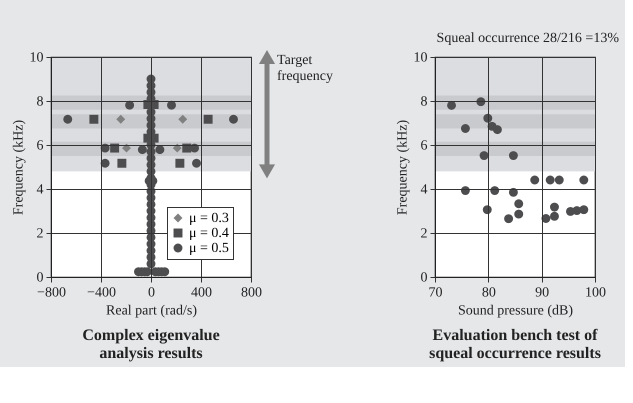 The image size is (633, 403). What do you see at coordinates (305, 68) in the screenshot?
I see `text: Target frequency` at bounding box center [305, 68].